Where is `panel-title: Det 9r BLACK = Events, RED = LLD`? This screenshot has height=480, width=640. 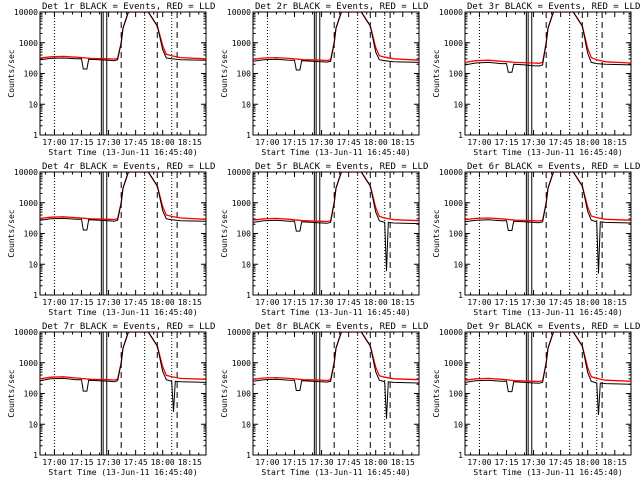
panel-title: Det 9r BLACK = Events, RED = LLD is located at coordinates (553, 327).